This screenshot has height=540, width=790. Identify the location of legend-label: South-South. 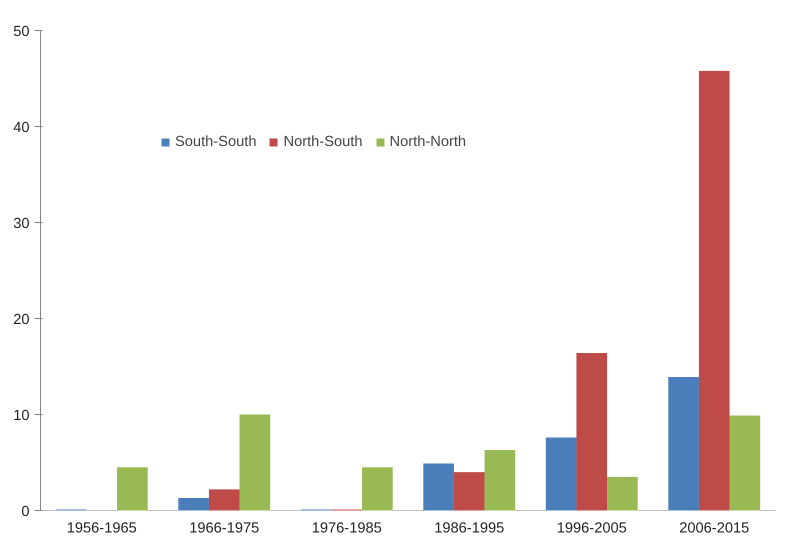
(215, 142).